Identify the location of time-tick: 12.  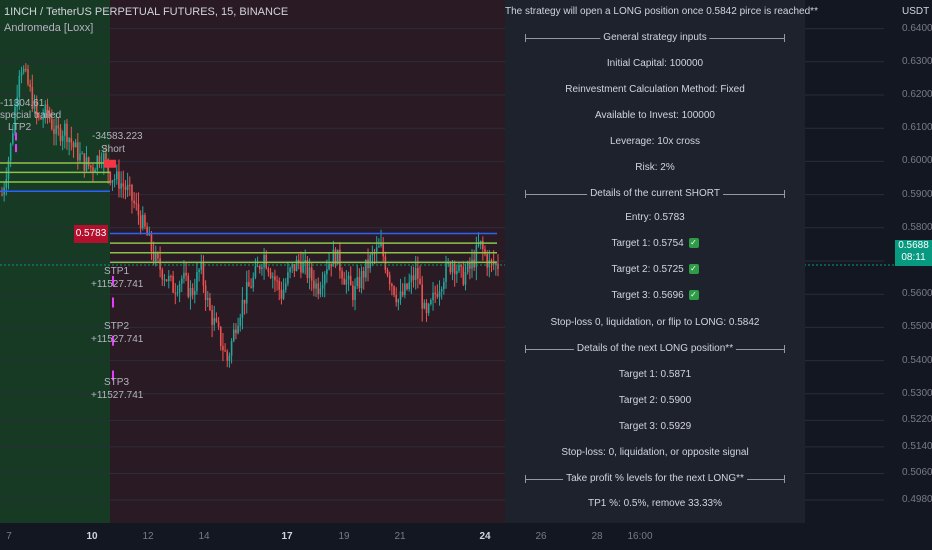
(148, 536).